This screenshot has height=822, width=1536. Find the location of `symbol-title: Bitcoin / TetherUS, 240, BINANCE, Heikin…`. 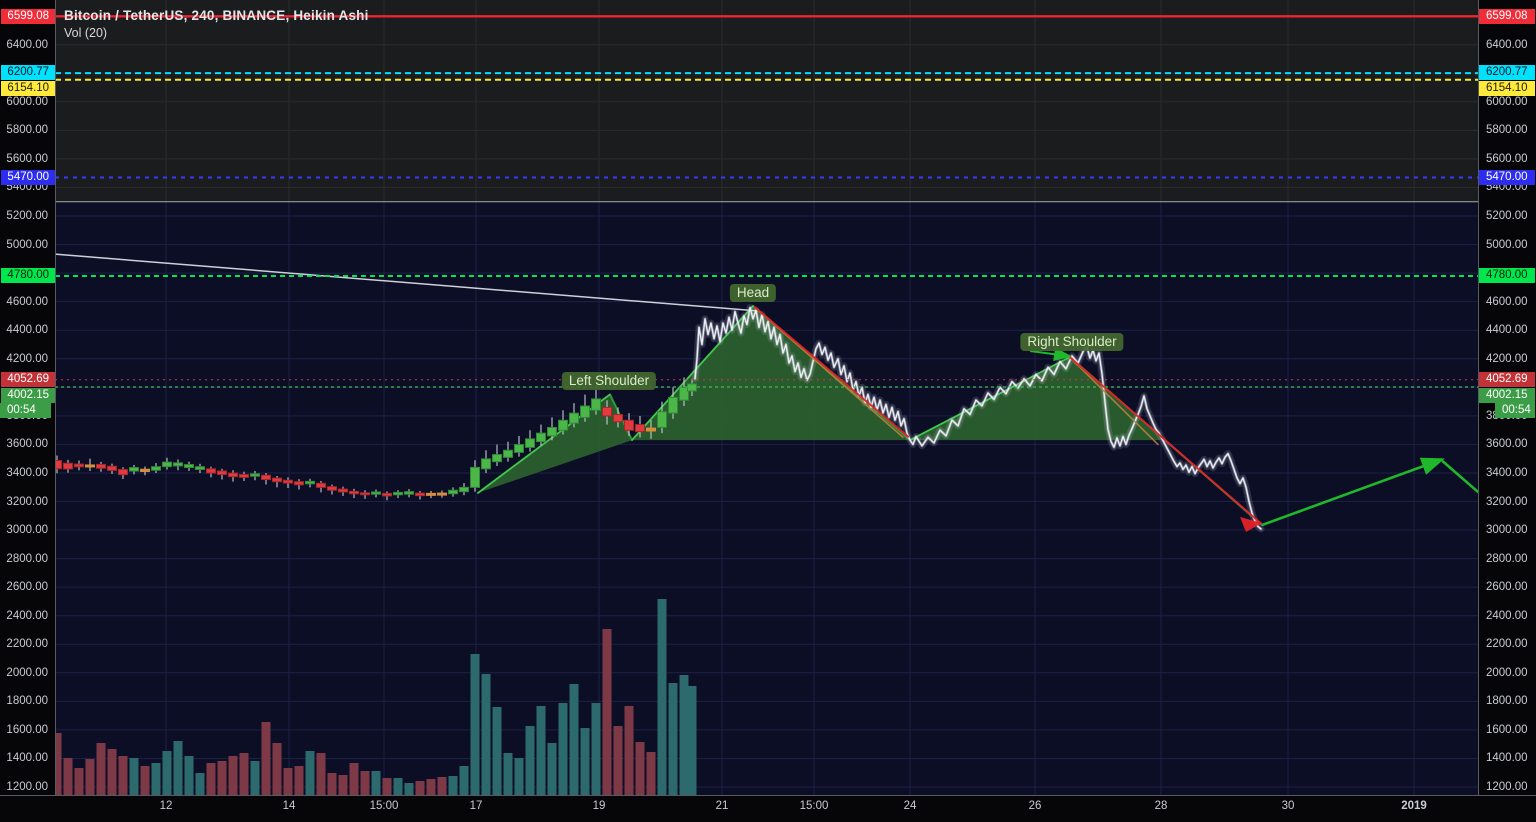

symbol-title: Bitcoin / TetherUS, 240, BINANCE, Heikin… is located at coordinates (216, 15).